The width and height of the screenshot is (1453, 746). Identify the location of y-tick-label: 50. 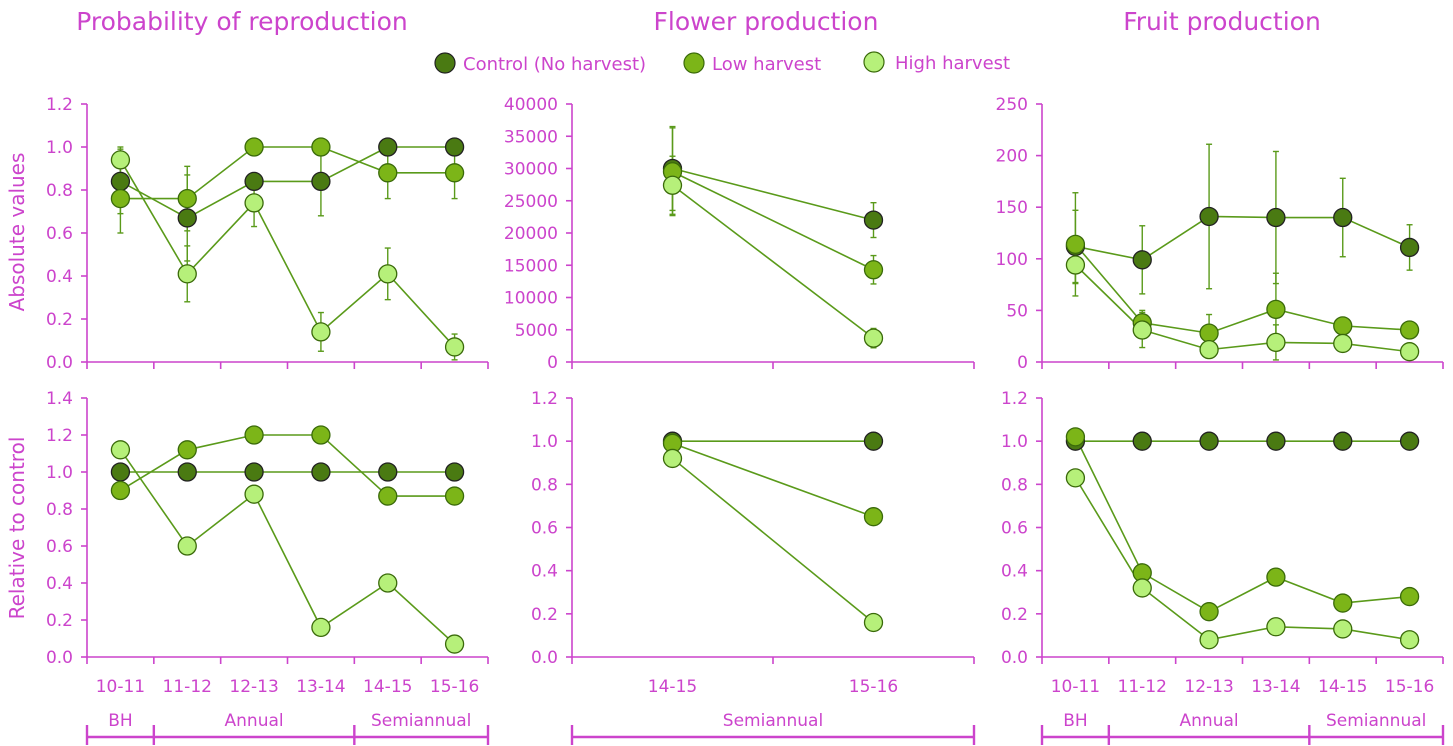
(1017, 311).